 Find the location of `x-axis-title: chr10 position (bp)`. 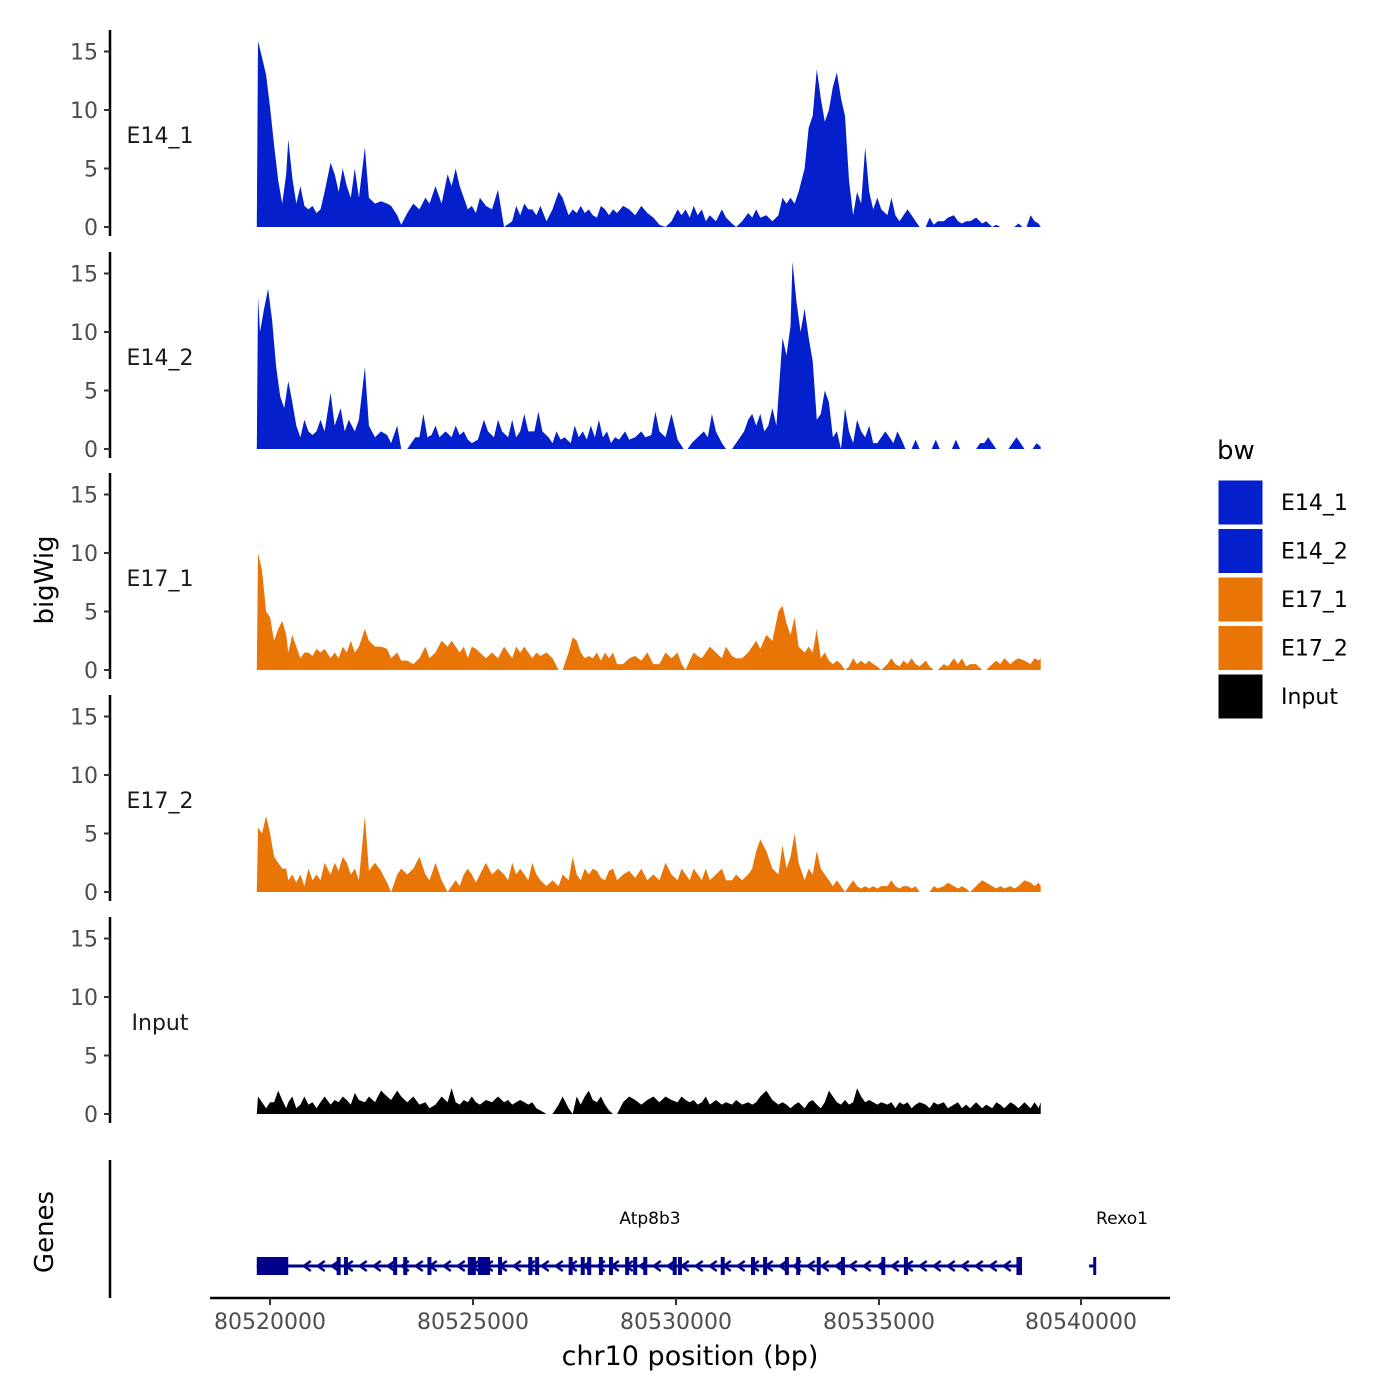

x-axis-title: chr10 position (bp) is located at coordinates (690, 1356).